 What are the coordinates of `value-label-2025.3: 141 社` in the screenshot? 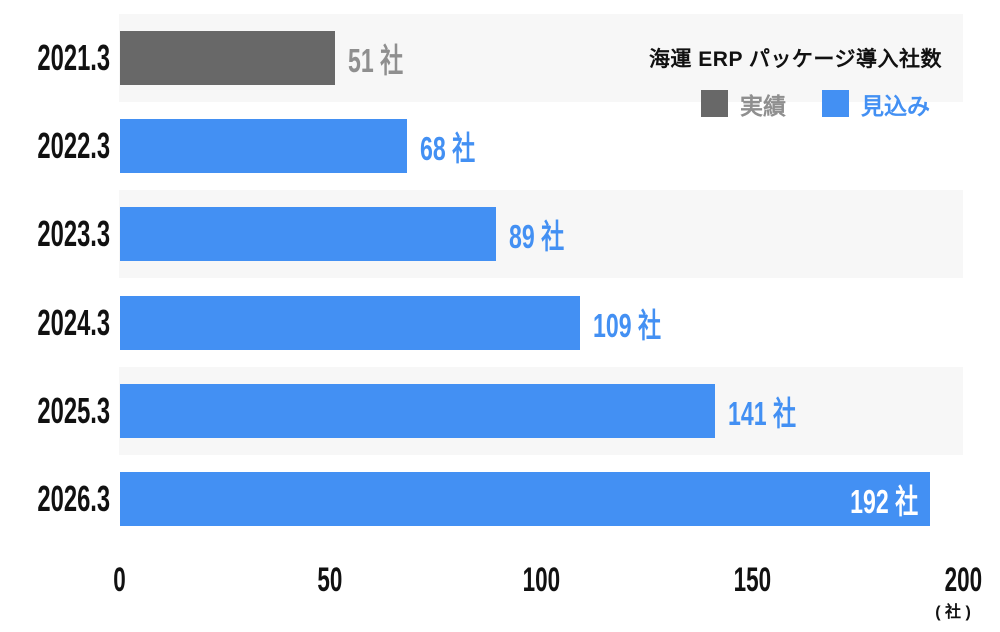 It's located at (762, 413).